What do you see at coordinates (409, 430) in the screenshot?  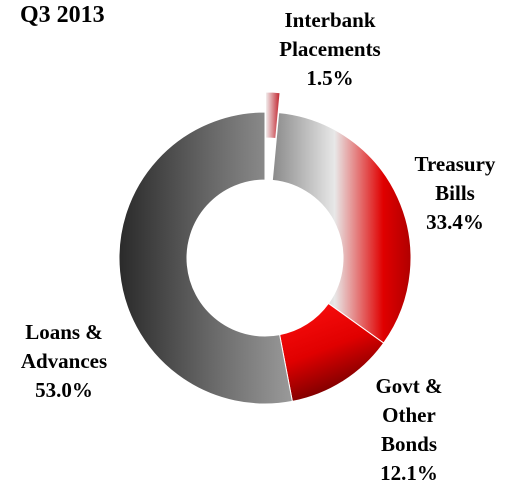 I see `label-govt-other-bonds: Govt & Other Bonds 12.1%` at bounding box center [409, 430].